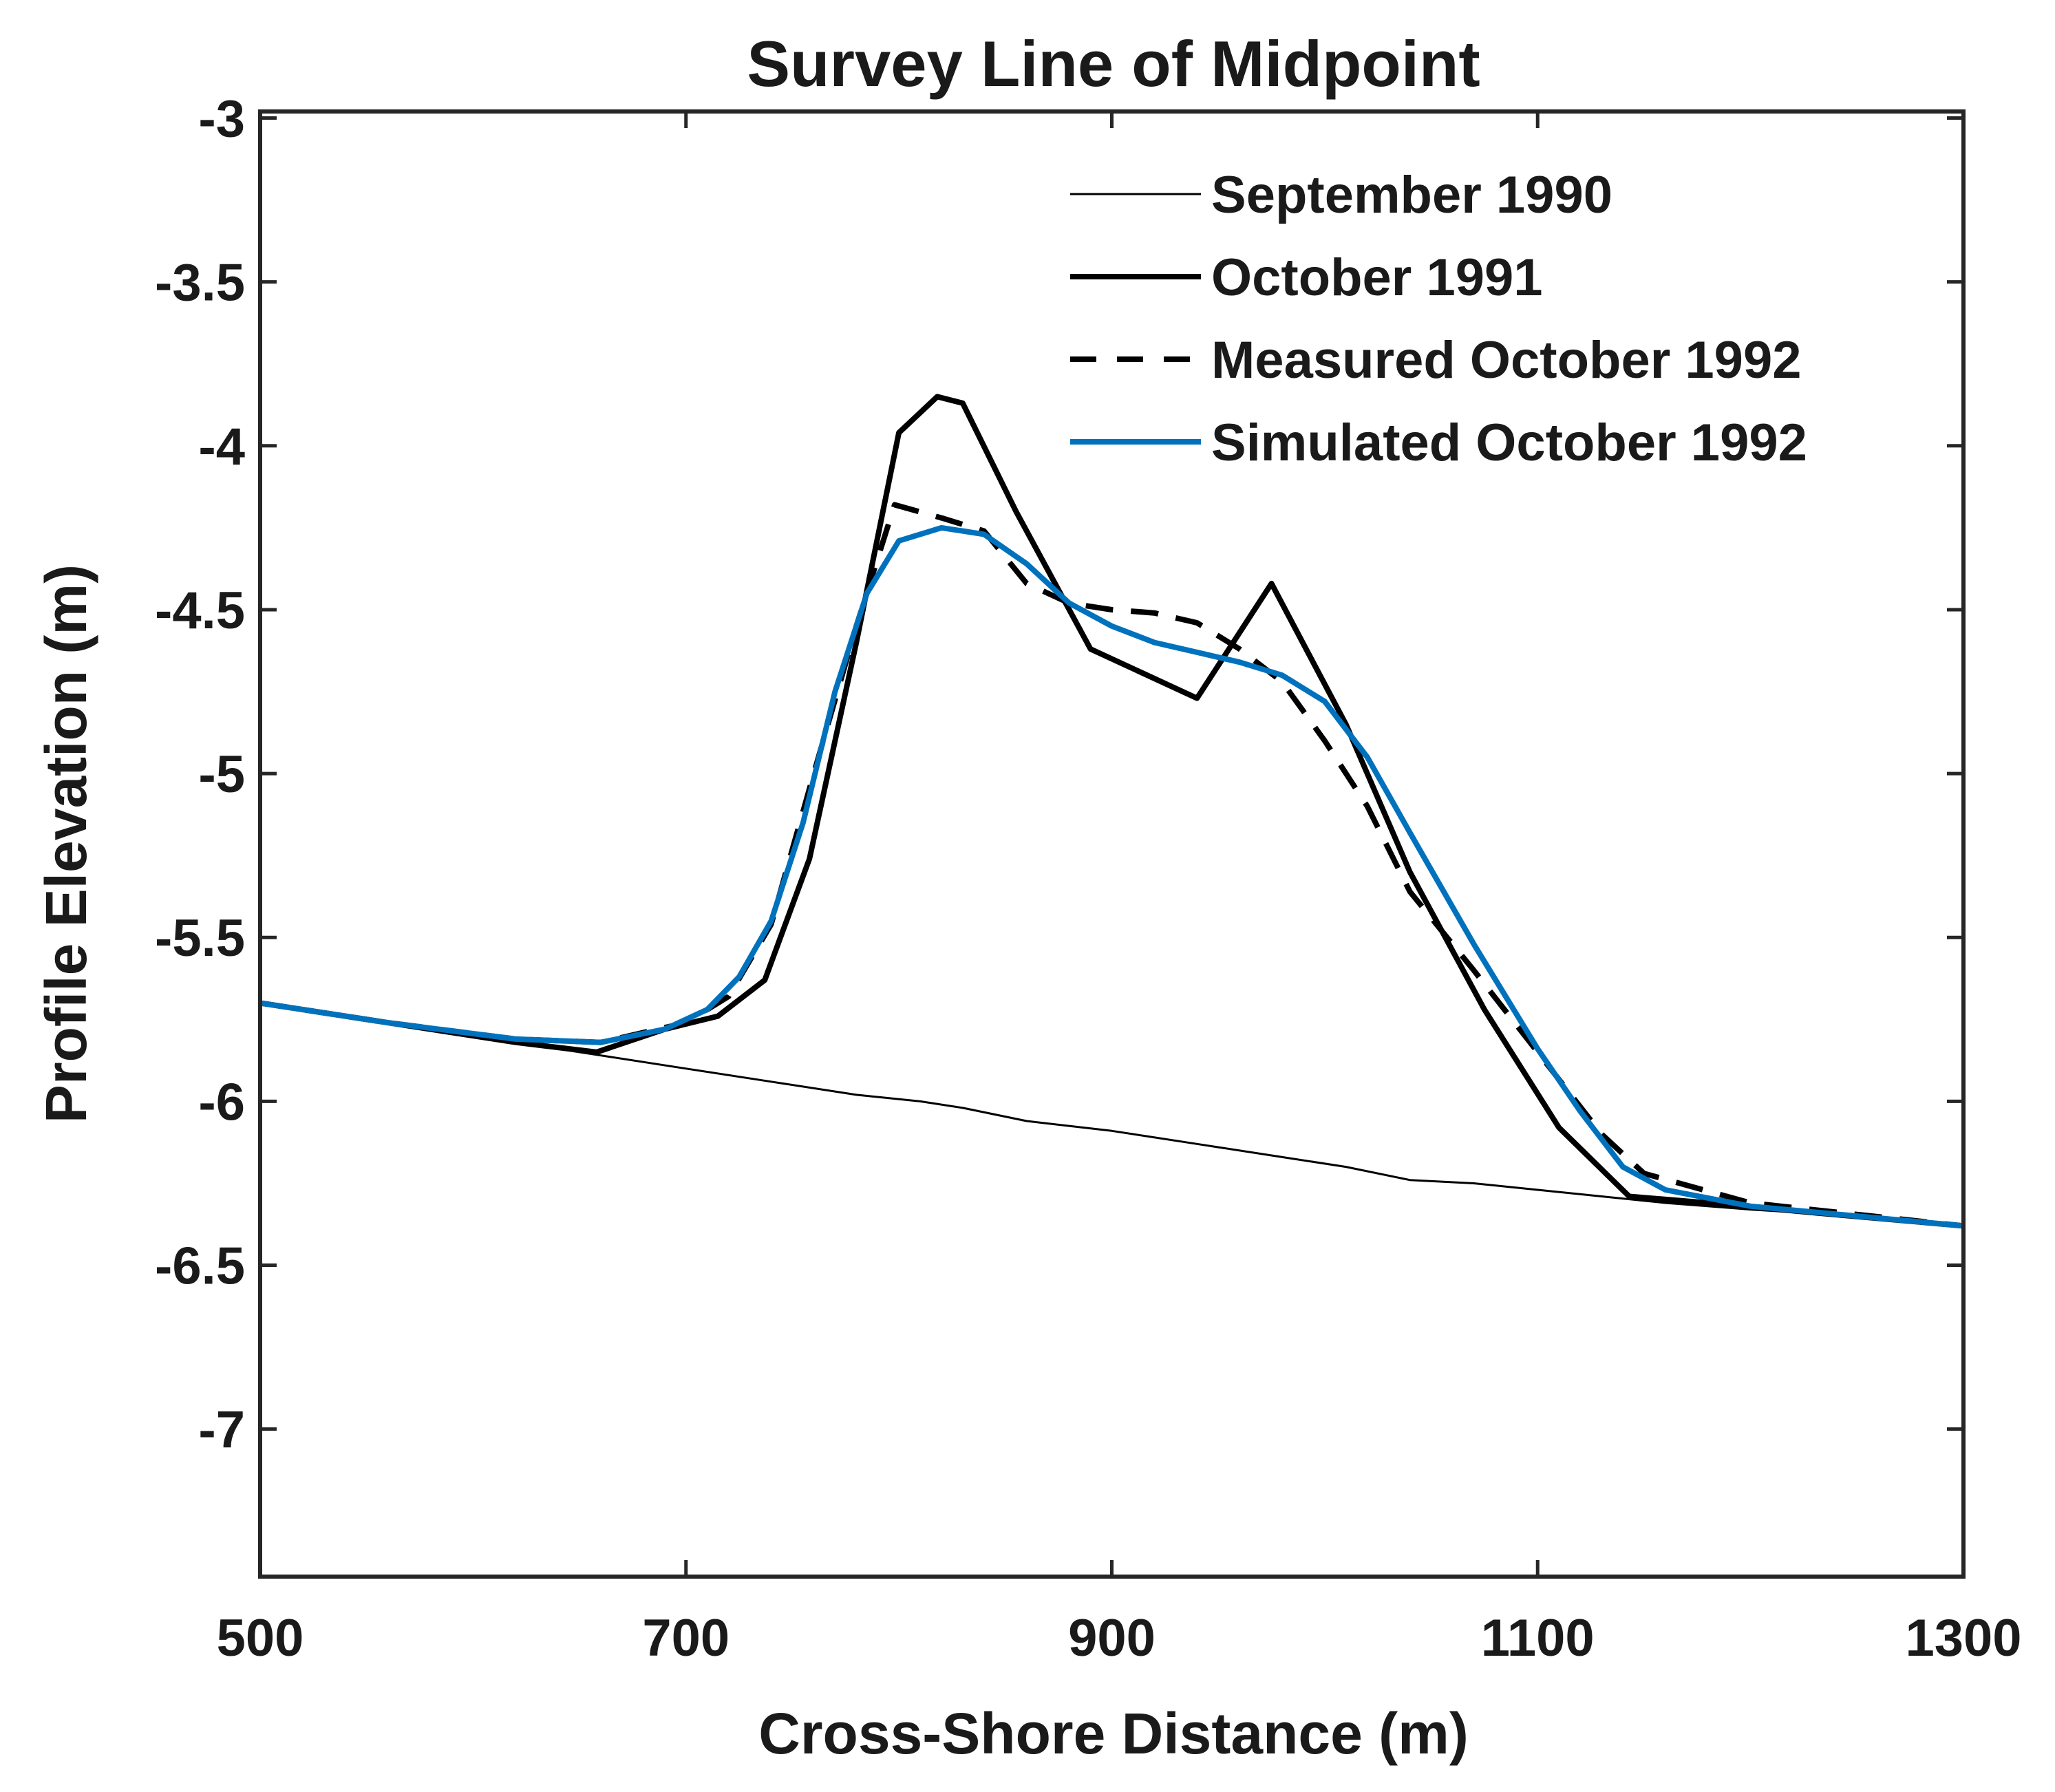 The height and width of the screenshot is (1792, 2055). I want to click on x-tick-labels: 500 700 900 1100 1300, so click(1119, 1638).